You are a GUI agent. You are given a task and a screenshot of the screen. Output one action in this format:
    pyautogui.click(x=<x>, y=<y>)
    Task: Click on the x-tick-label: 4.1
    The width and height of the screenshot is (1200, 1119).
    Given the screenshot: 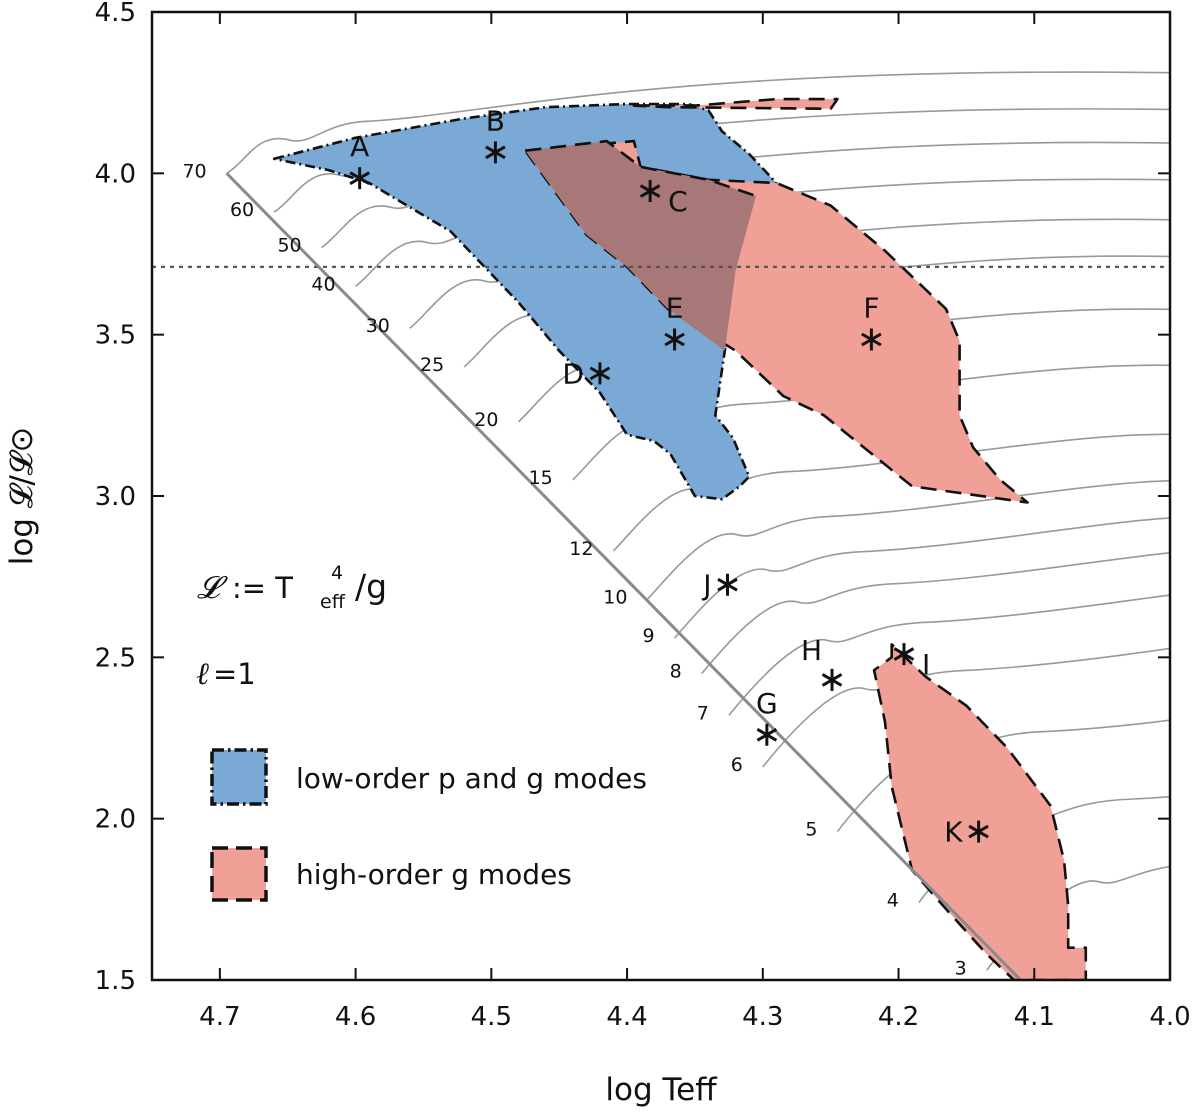 What is the action you would take?
    pyautogui.click(x=1034, y=1017)
    